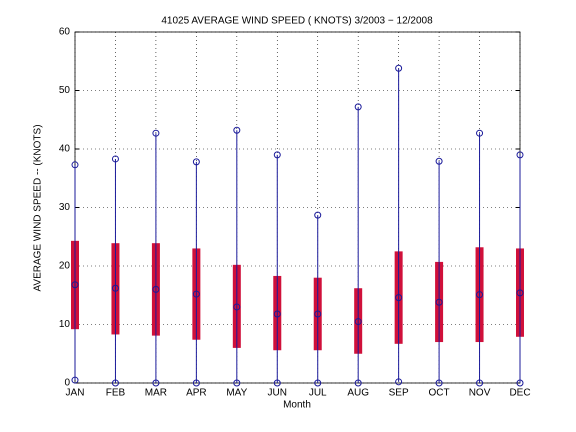  Describe the element at coordinates (236, 393) in the screenshot. I see `x-tick-label: MAY` at that location.